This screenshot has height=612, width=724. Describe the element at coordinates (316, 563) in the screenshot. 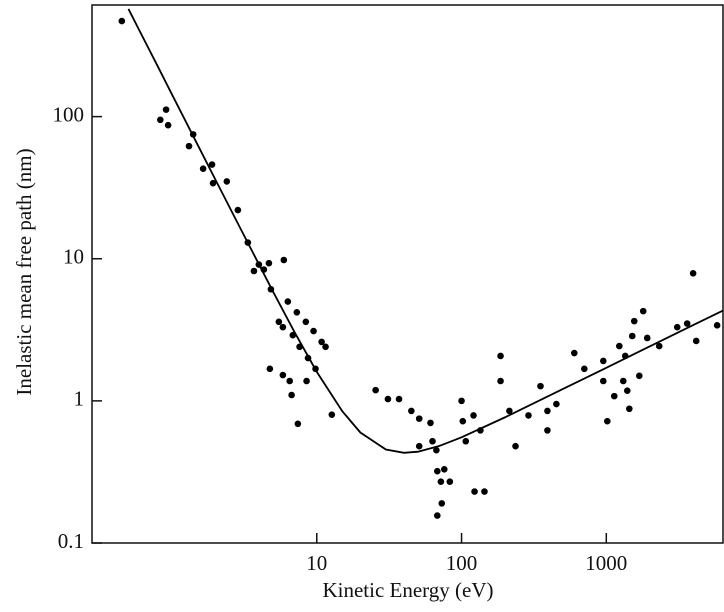

I see `x-tick-label: 10` at that location.